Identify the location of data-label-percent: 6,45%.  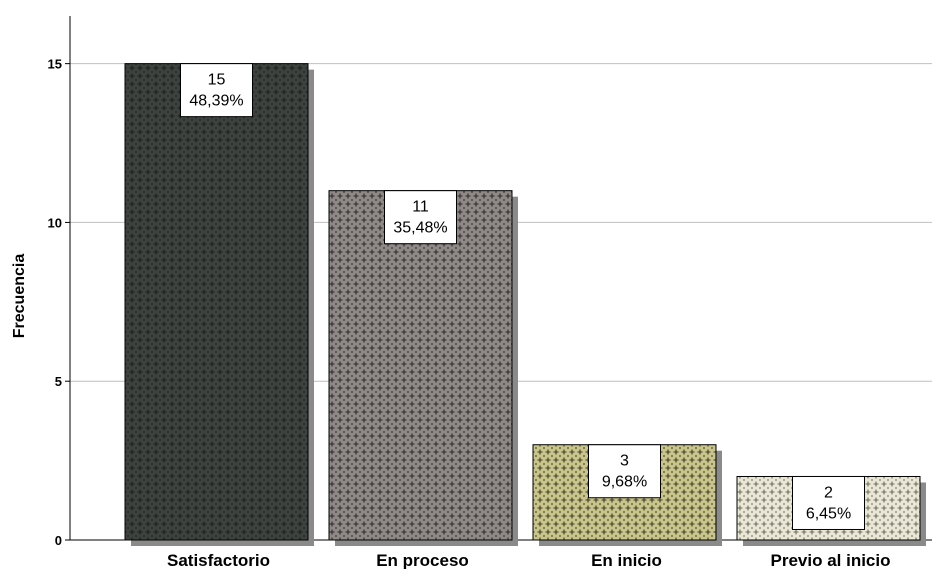
(828, 513).